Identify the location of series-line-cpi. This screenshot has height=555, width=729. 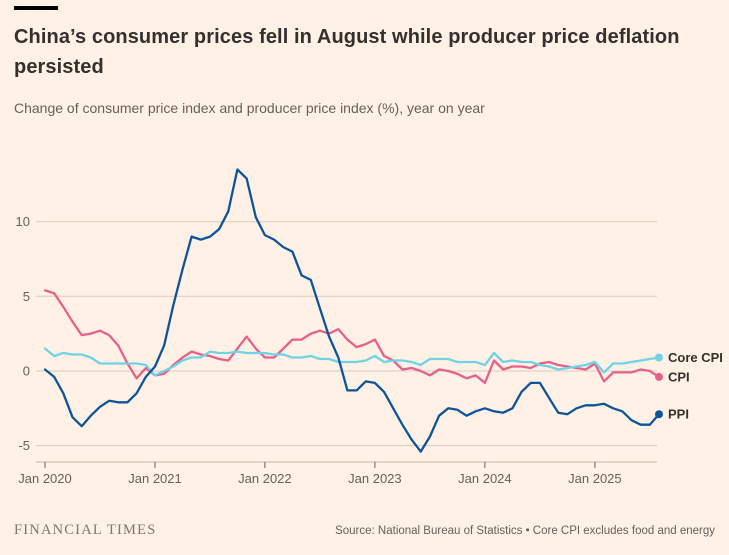
(352, 337).